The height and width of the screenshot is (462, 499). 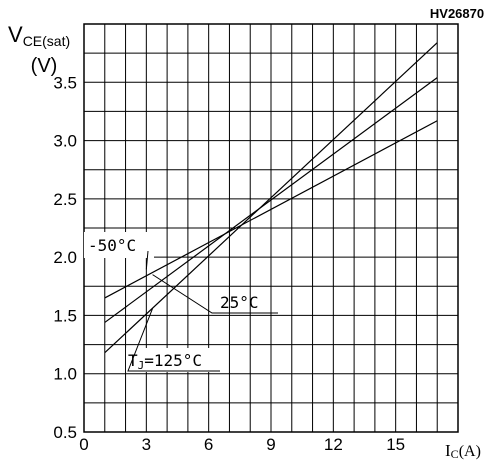 I want to click on x-tick-label: 3, so click(x=146, y=444).